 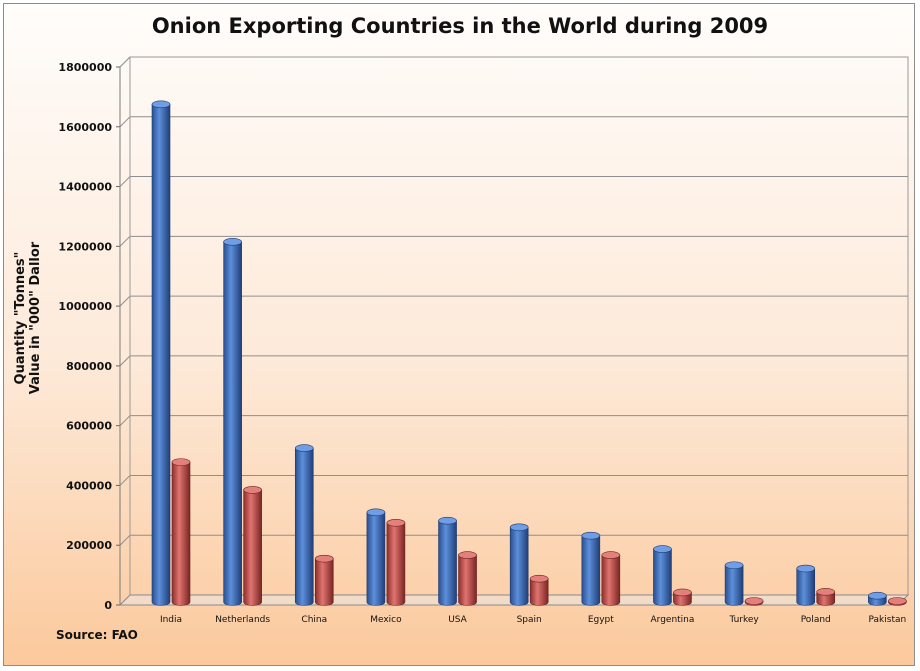 I want to click on y-tick-label: 400000, so click(x=89, y=485).